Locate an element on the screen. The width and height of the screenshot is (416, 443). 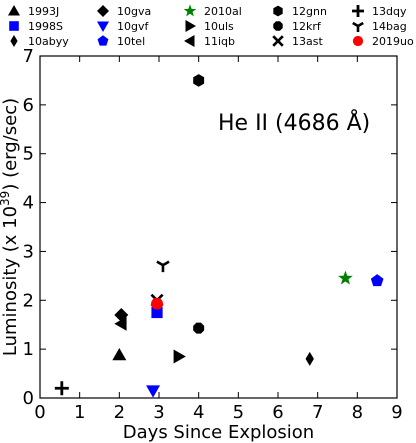
point-13dqy is located at coordinates (61, 388).